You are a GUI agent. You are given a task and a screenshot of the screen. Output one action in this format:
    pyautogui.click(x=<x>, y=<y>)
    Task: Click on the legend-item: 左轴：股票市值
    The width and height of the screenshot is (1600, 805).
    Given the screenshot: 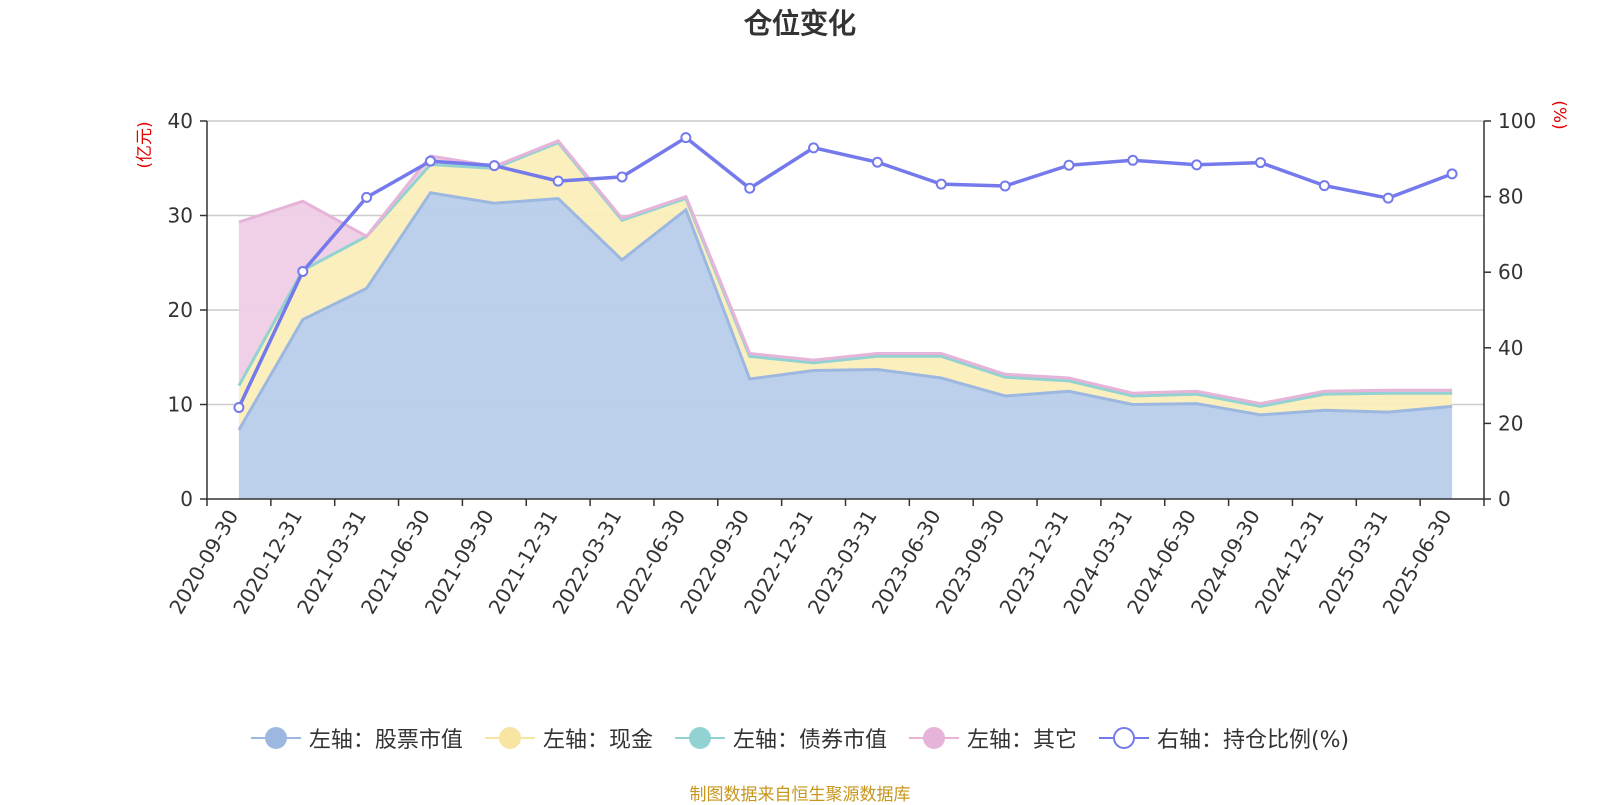 What is the action you would take?
    pyautogui.click(x=356, y=738)
    